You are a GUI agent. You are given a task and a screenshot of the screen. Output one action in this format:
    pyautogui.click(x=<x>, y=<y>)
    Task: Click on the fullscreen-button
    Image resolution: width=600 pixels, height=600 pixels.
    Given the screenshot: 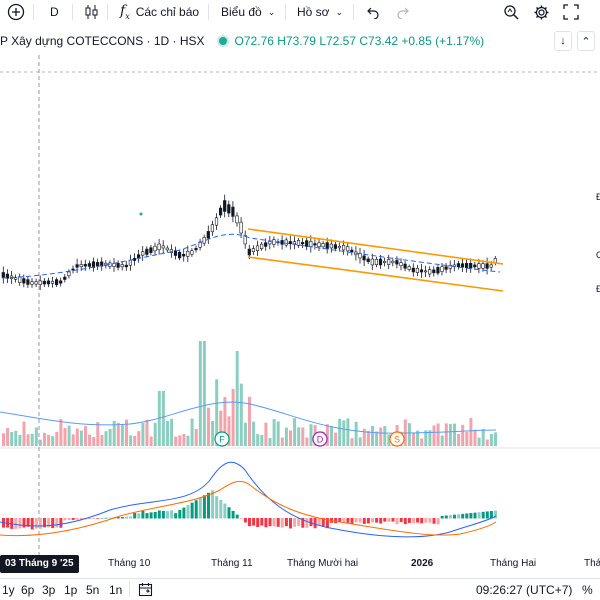 What is the action you would take?
    pyautogui.click(x=571, y=12)
    